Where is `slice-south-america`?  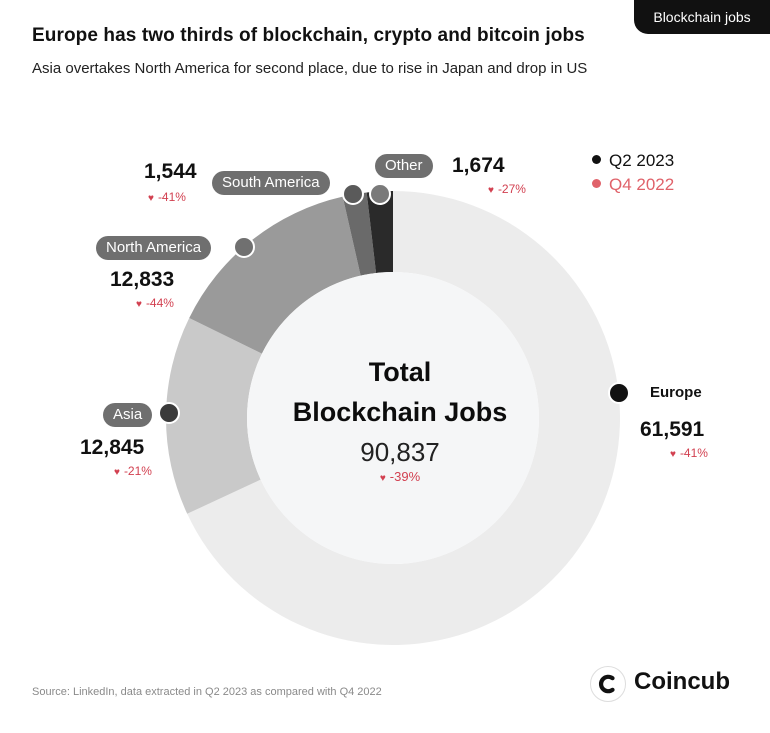
slice-south-america is located at coordinates (359, 234).